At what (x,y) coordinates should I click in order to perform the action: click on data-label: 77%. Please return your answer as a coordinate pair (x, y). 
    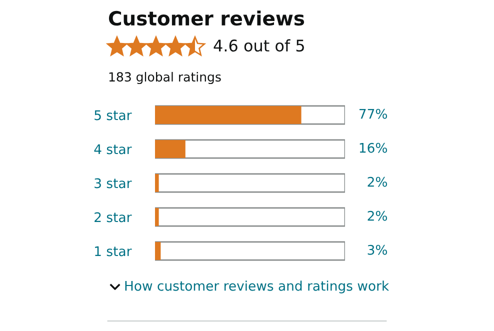
    Looking at the image, I should click on (374, 113).